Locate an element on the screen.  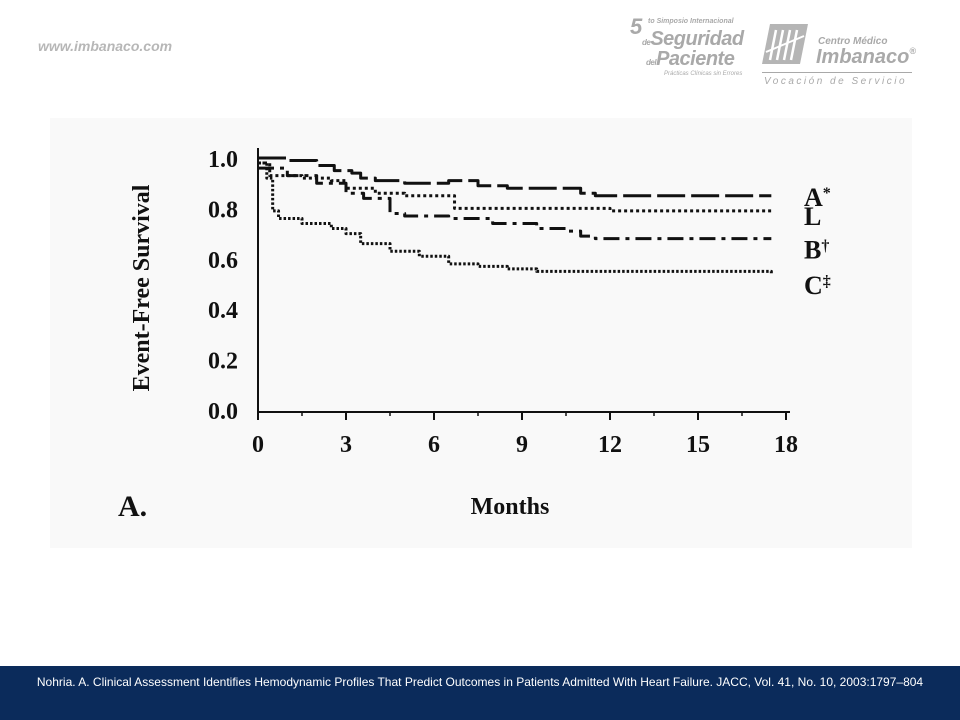
series-line-B is located at coordinates (515, 203).